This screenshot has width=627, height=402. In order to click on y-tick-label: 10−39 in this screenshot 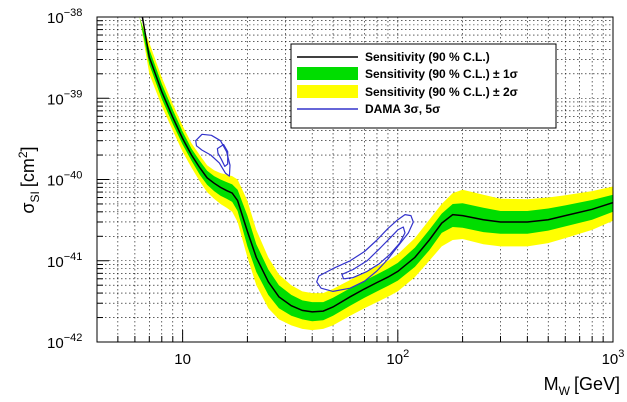, I will do `click(64, 98)`.